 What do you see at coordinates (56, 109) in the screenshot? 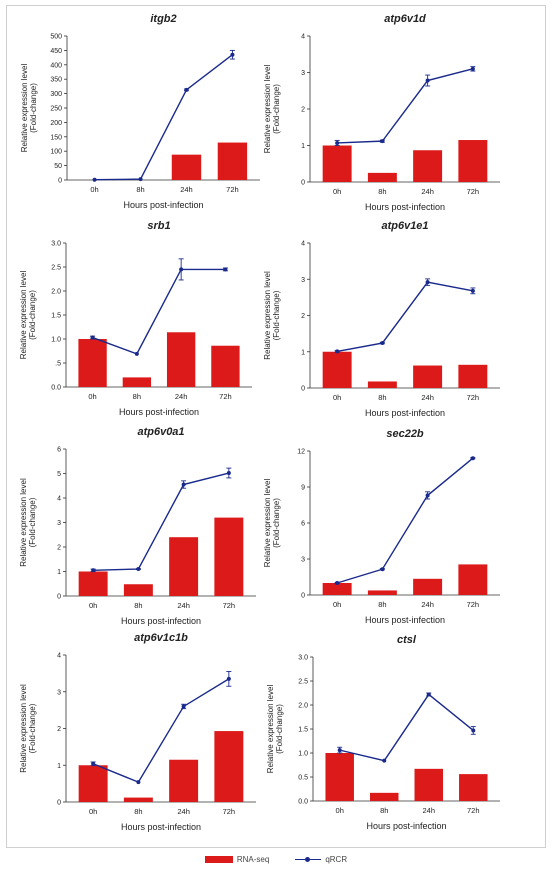
I see `y-tick-label: 250` at bounding box center [56, 109].